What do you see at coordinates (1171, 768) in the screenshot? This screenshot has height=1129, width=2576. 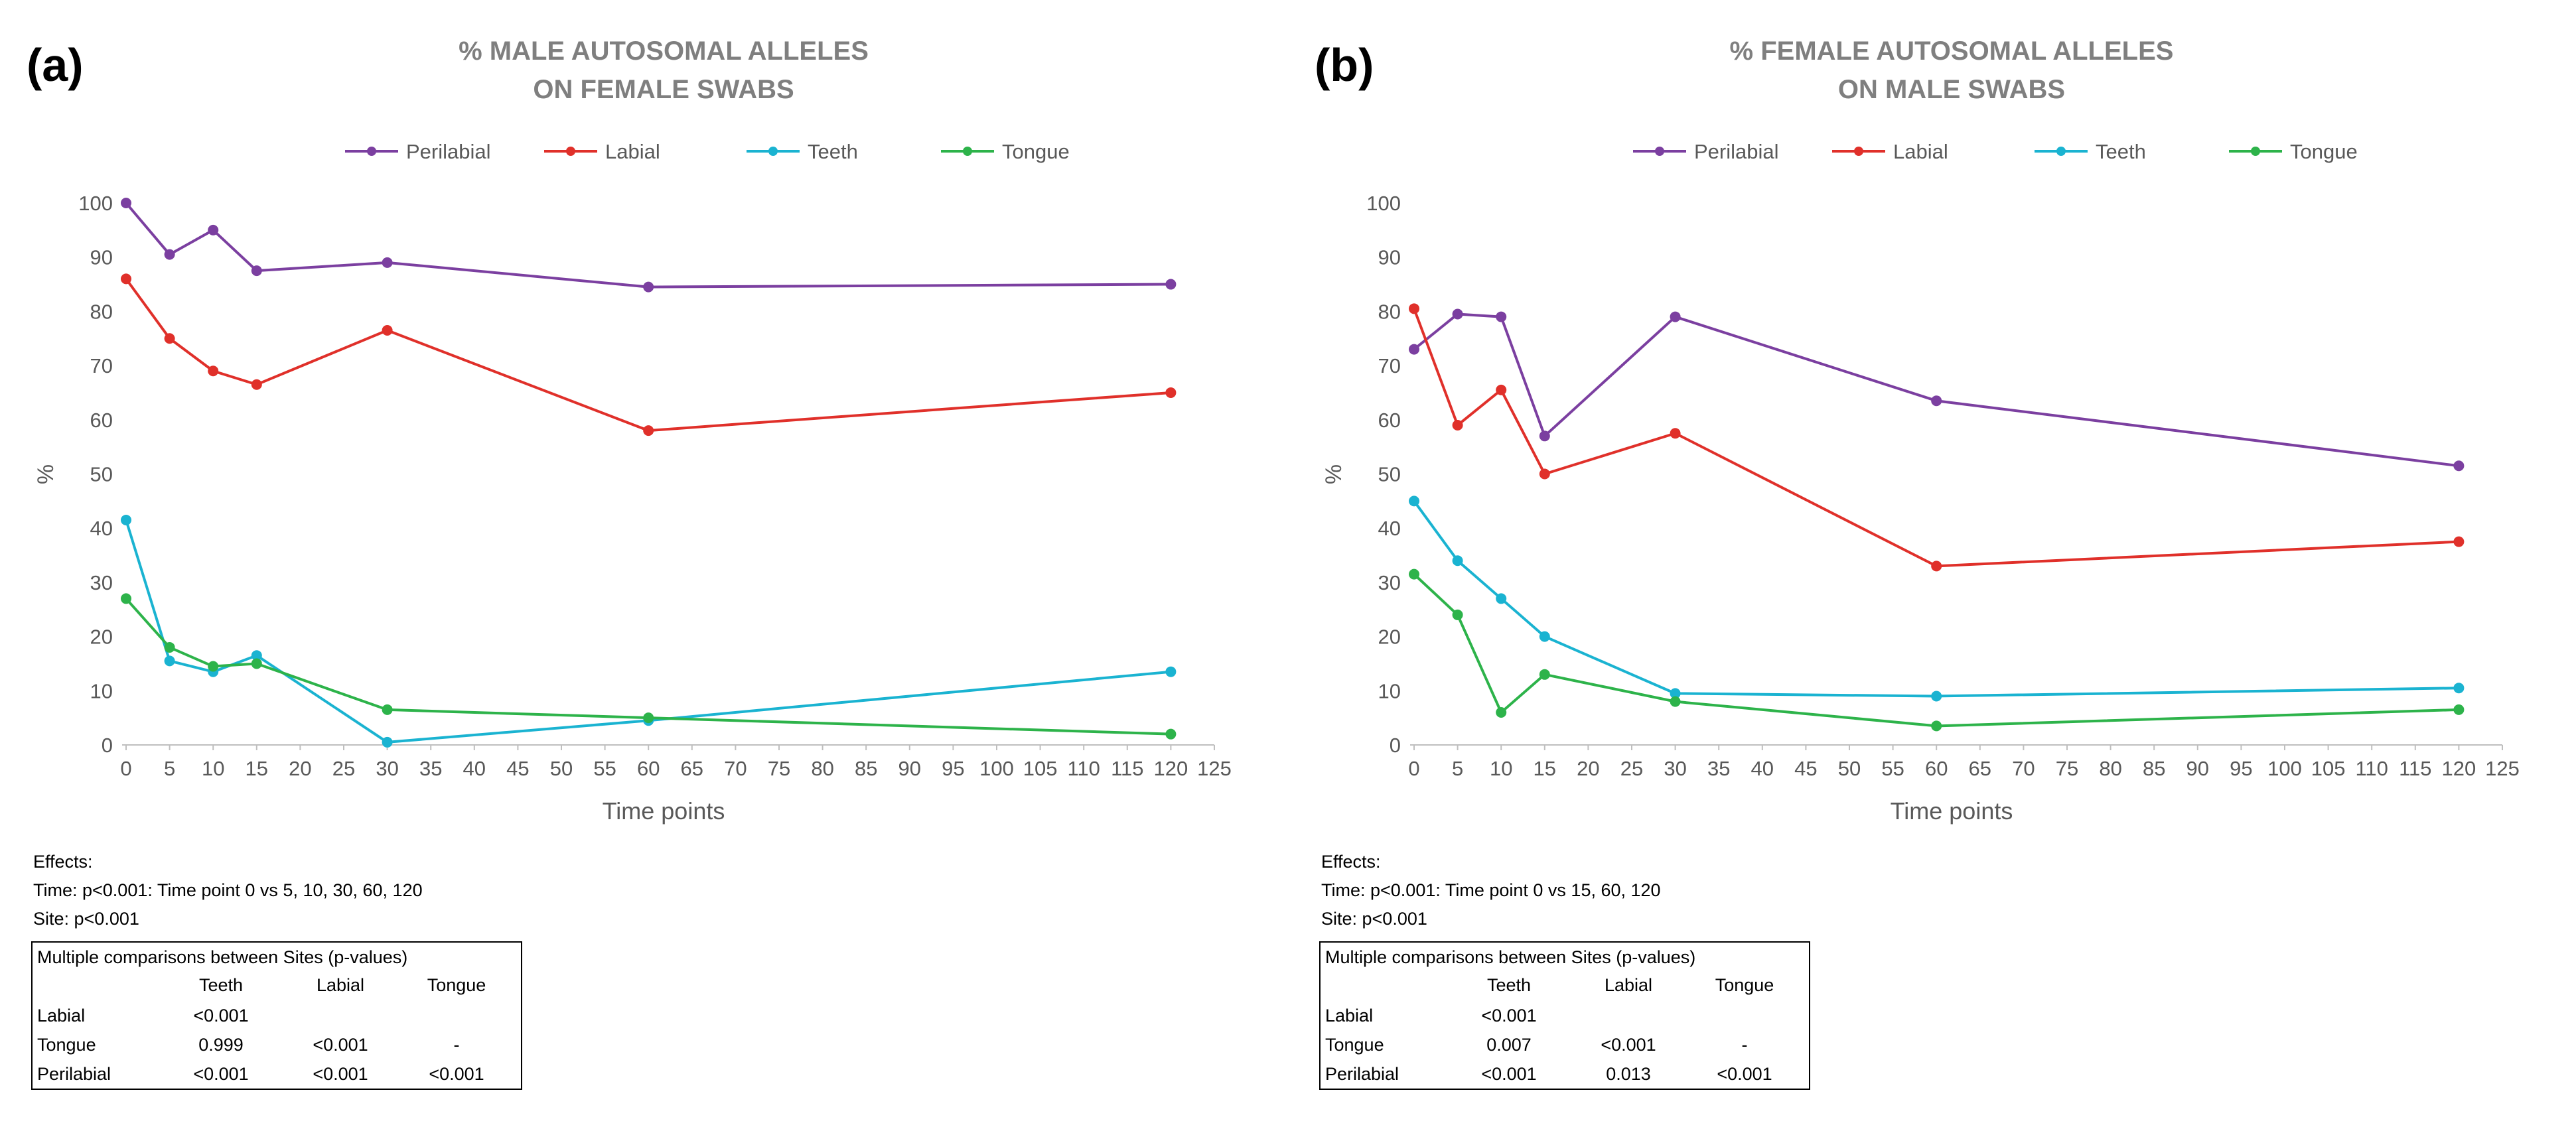 I see `x-tick-label: 120` at bounding box center [1171, 768].